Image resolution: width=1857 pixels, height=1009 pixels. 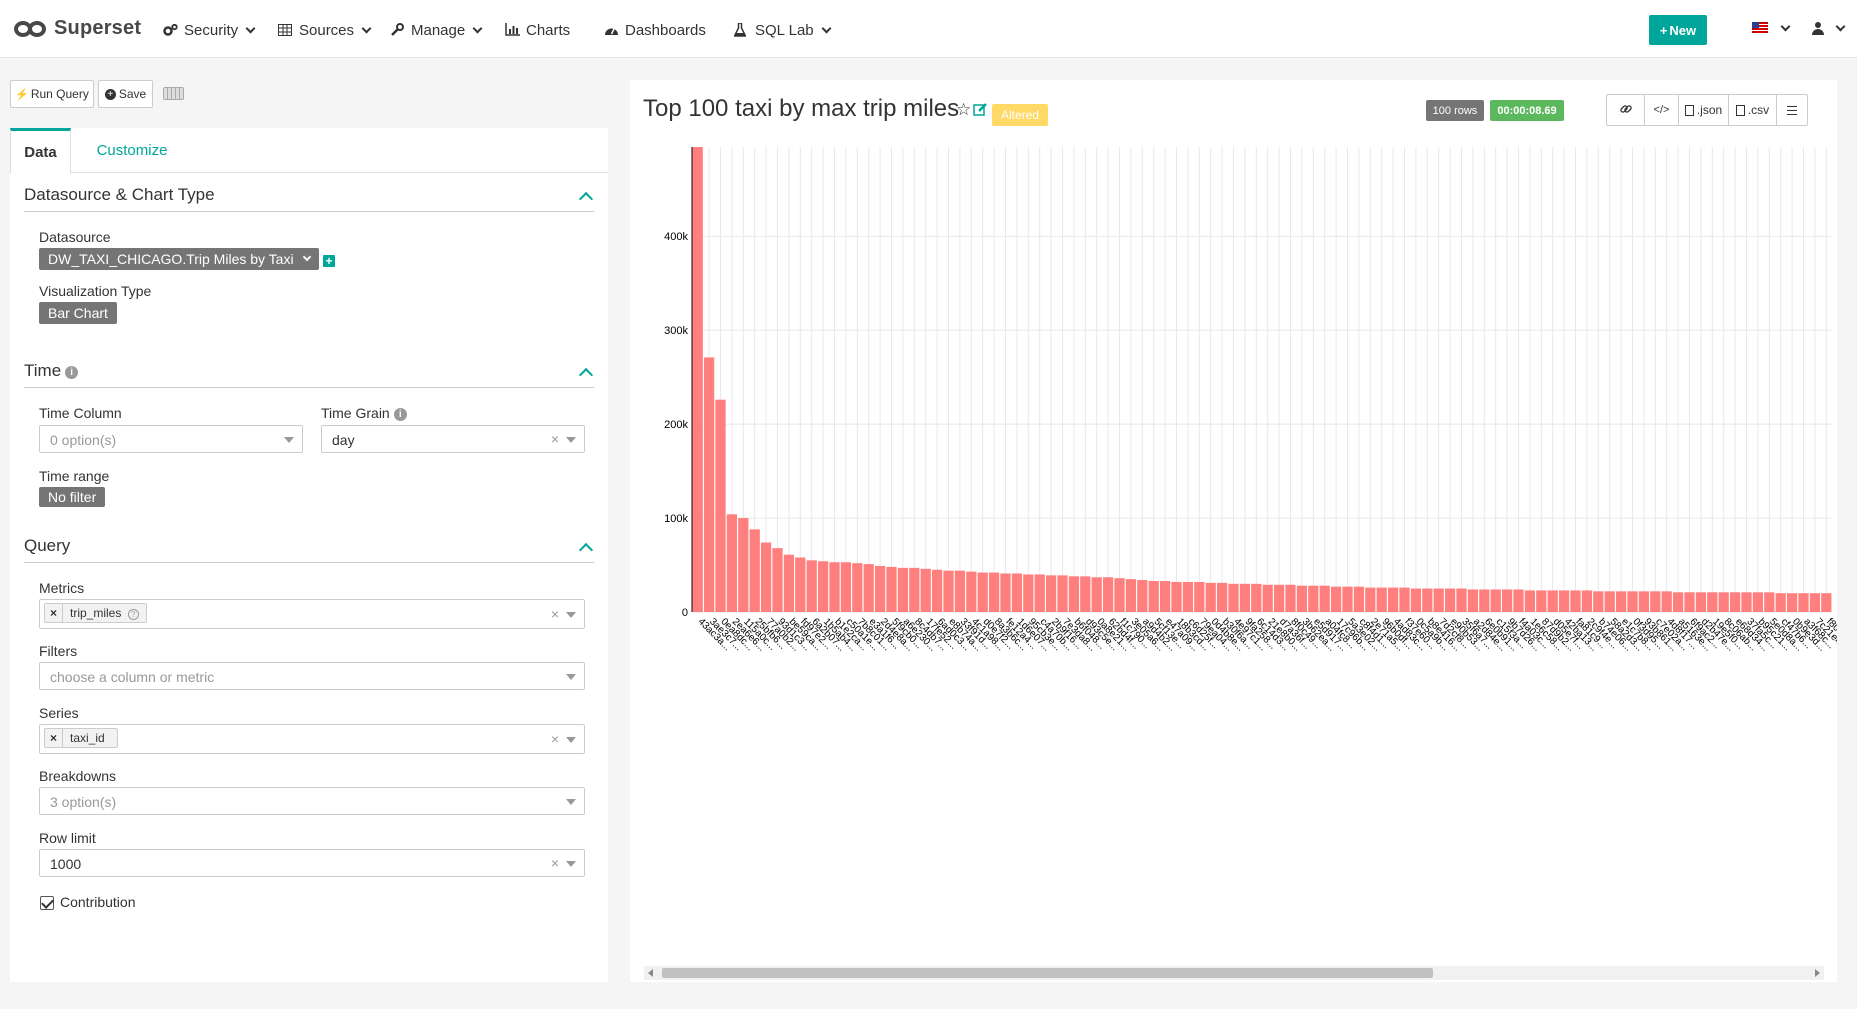 What do you see at coordinates (312, 863) in the screenshot?
I see `row-limit-select: 1000 ×` at bounding box center [312, 863].